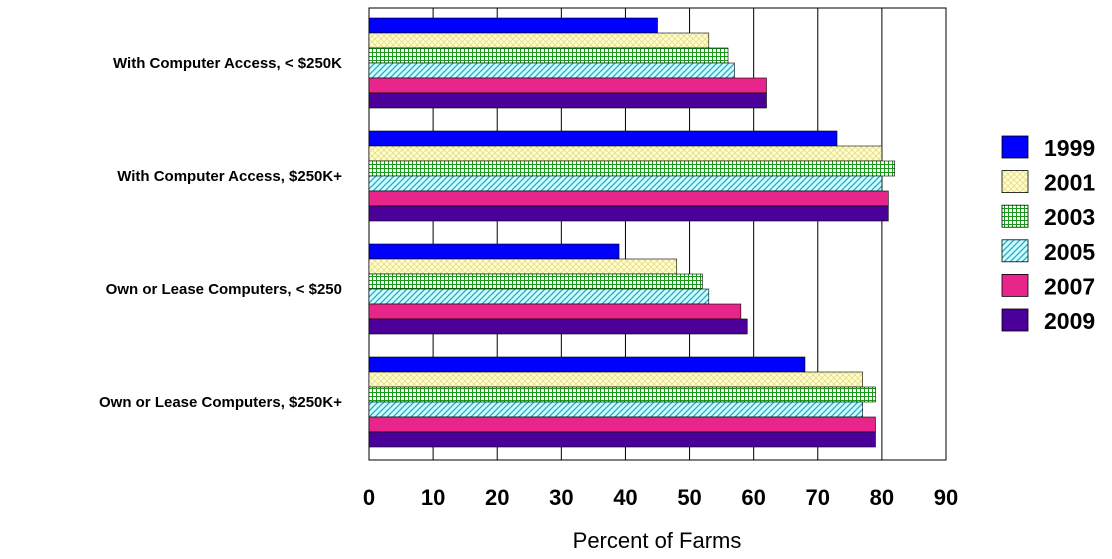  What do you see at coordinates (625, 497) in the screenshot?
I see `x-tick-label: 40` at bounding box center [625, 497].